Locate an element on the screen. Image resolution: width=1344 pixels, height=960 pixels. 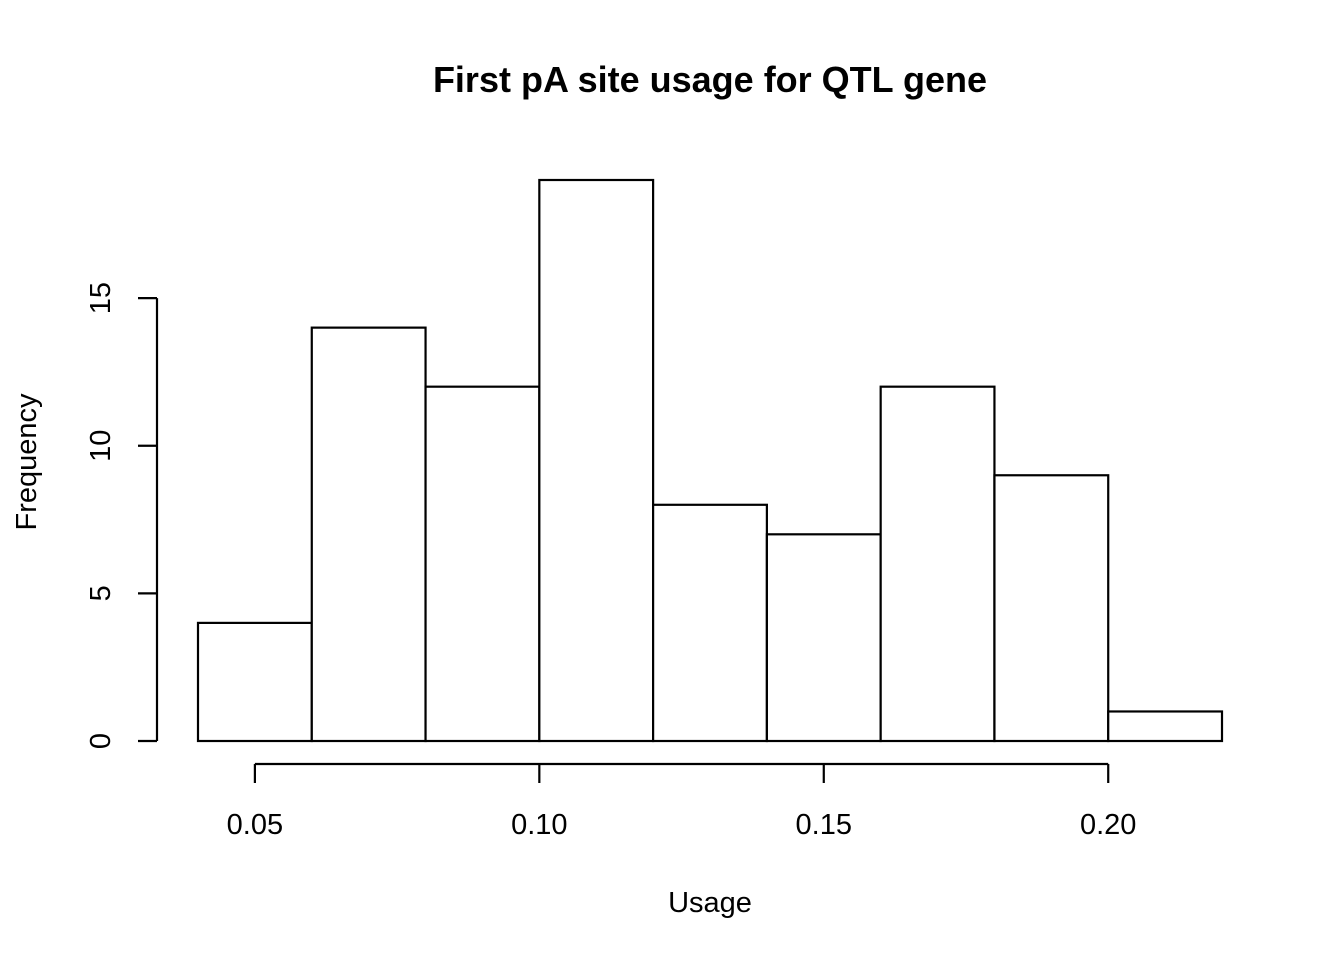
y-axis-label: Frequency is located at coordinates (27, 462).